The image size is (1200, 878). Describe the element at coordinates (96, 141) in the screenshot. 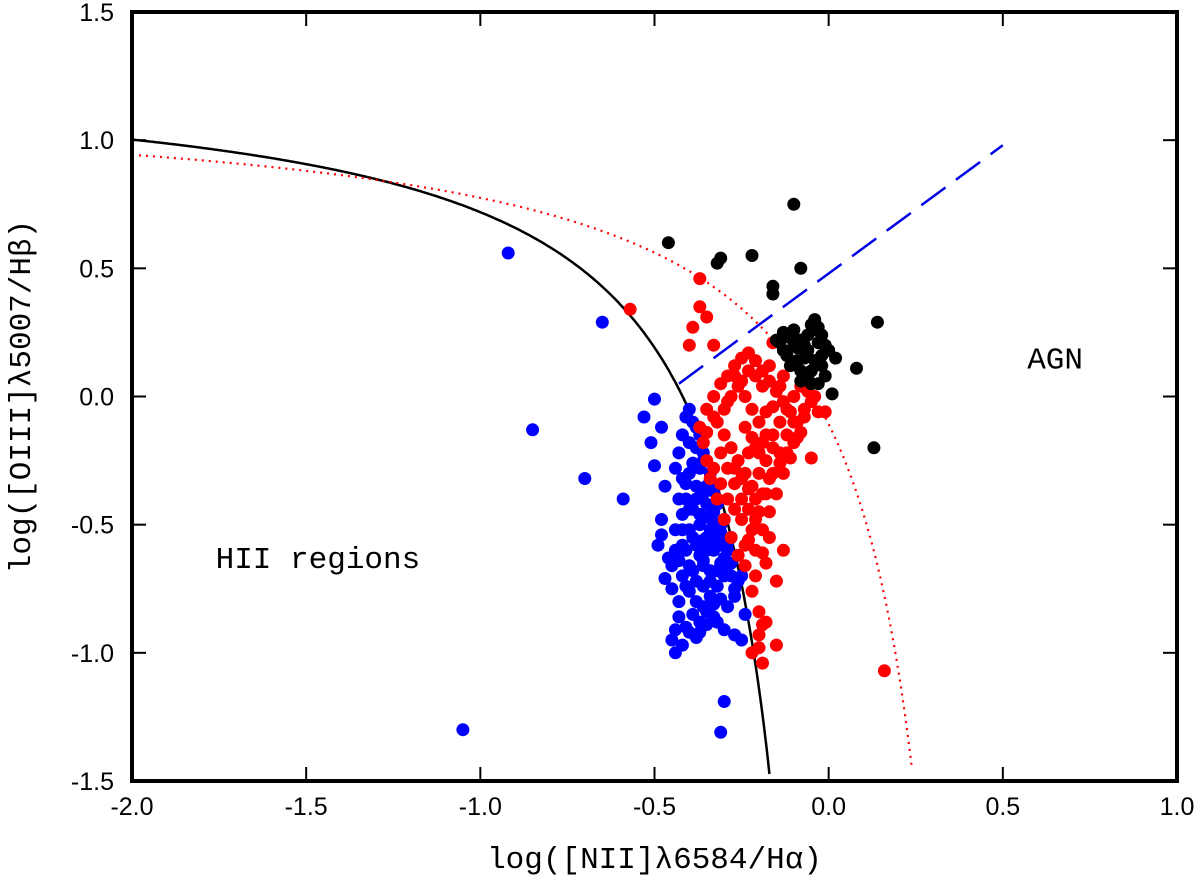

I see `y-tick-label: 1.0` at that location.